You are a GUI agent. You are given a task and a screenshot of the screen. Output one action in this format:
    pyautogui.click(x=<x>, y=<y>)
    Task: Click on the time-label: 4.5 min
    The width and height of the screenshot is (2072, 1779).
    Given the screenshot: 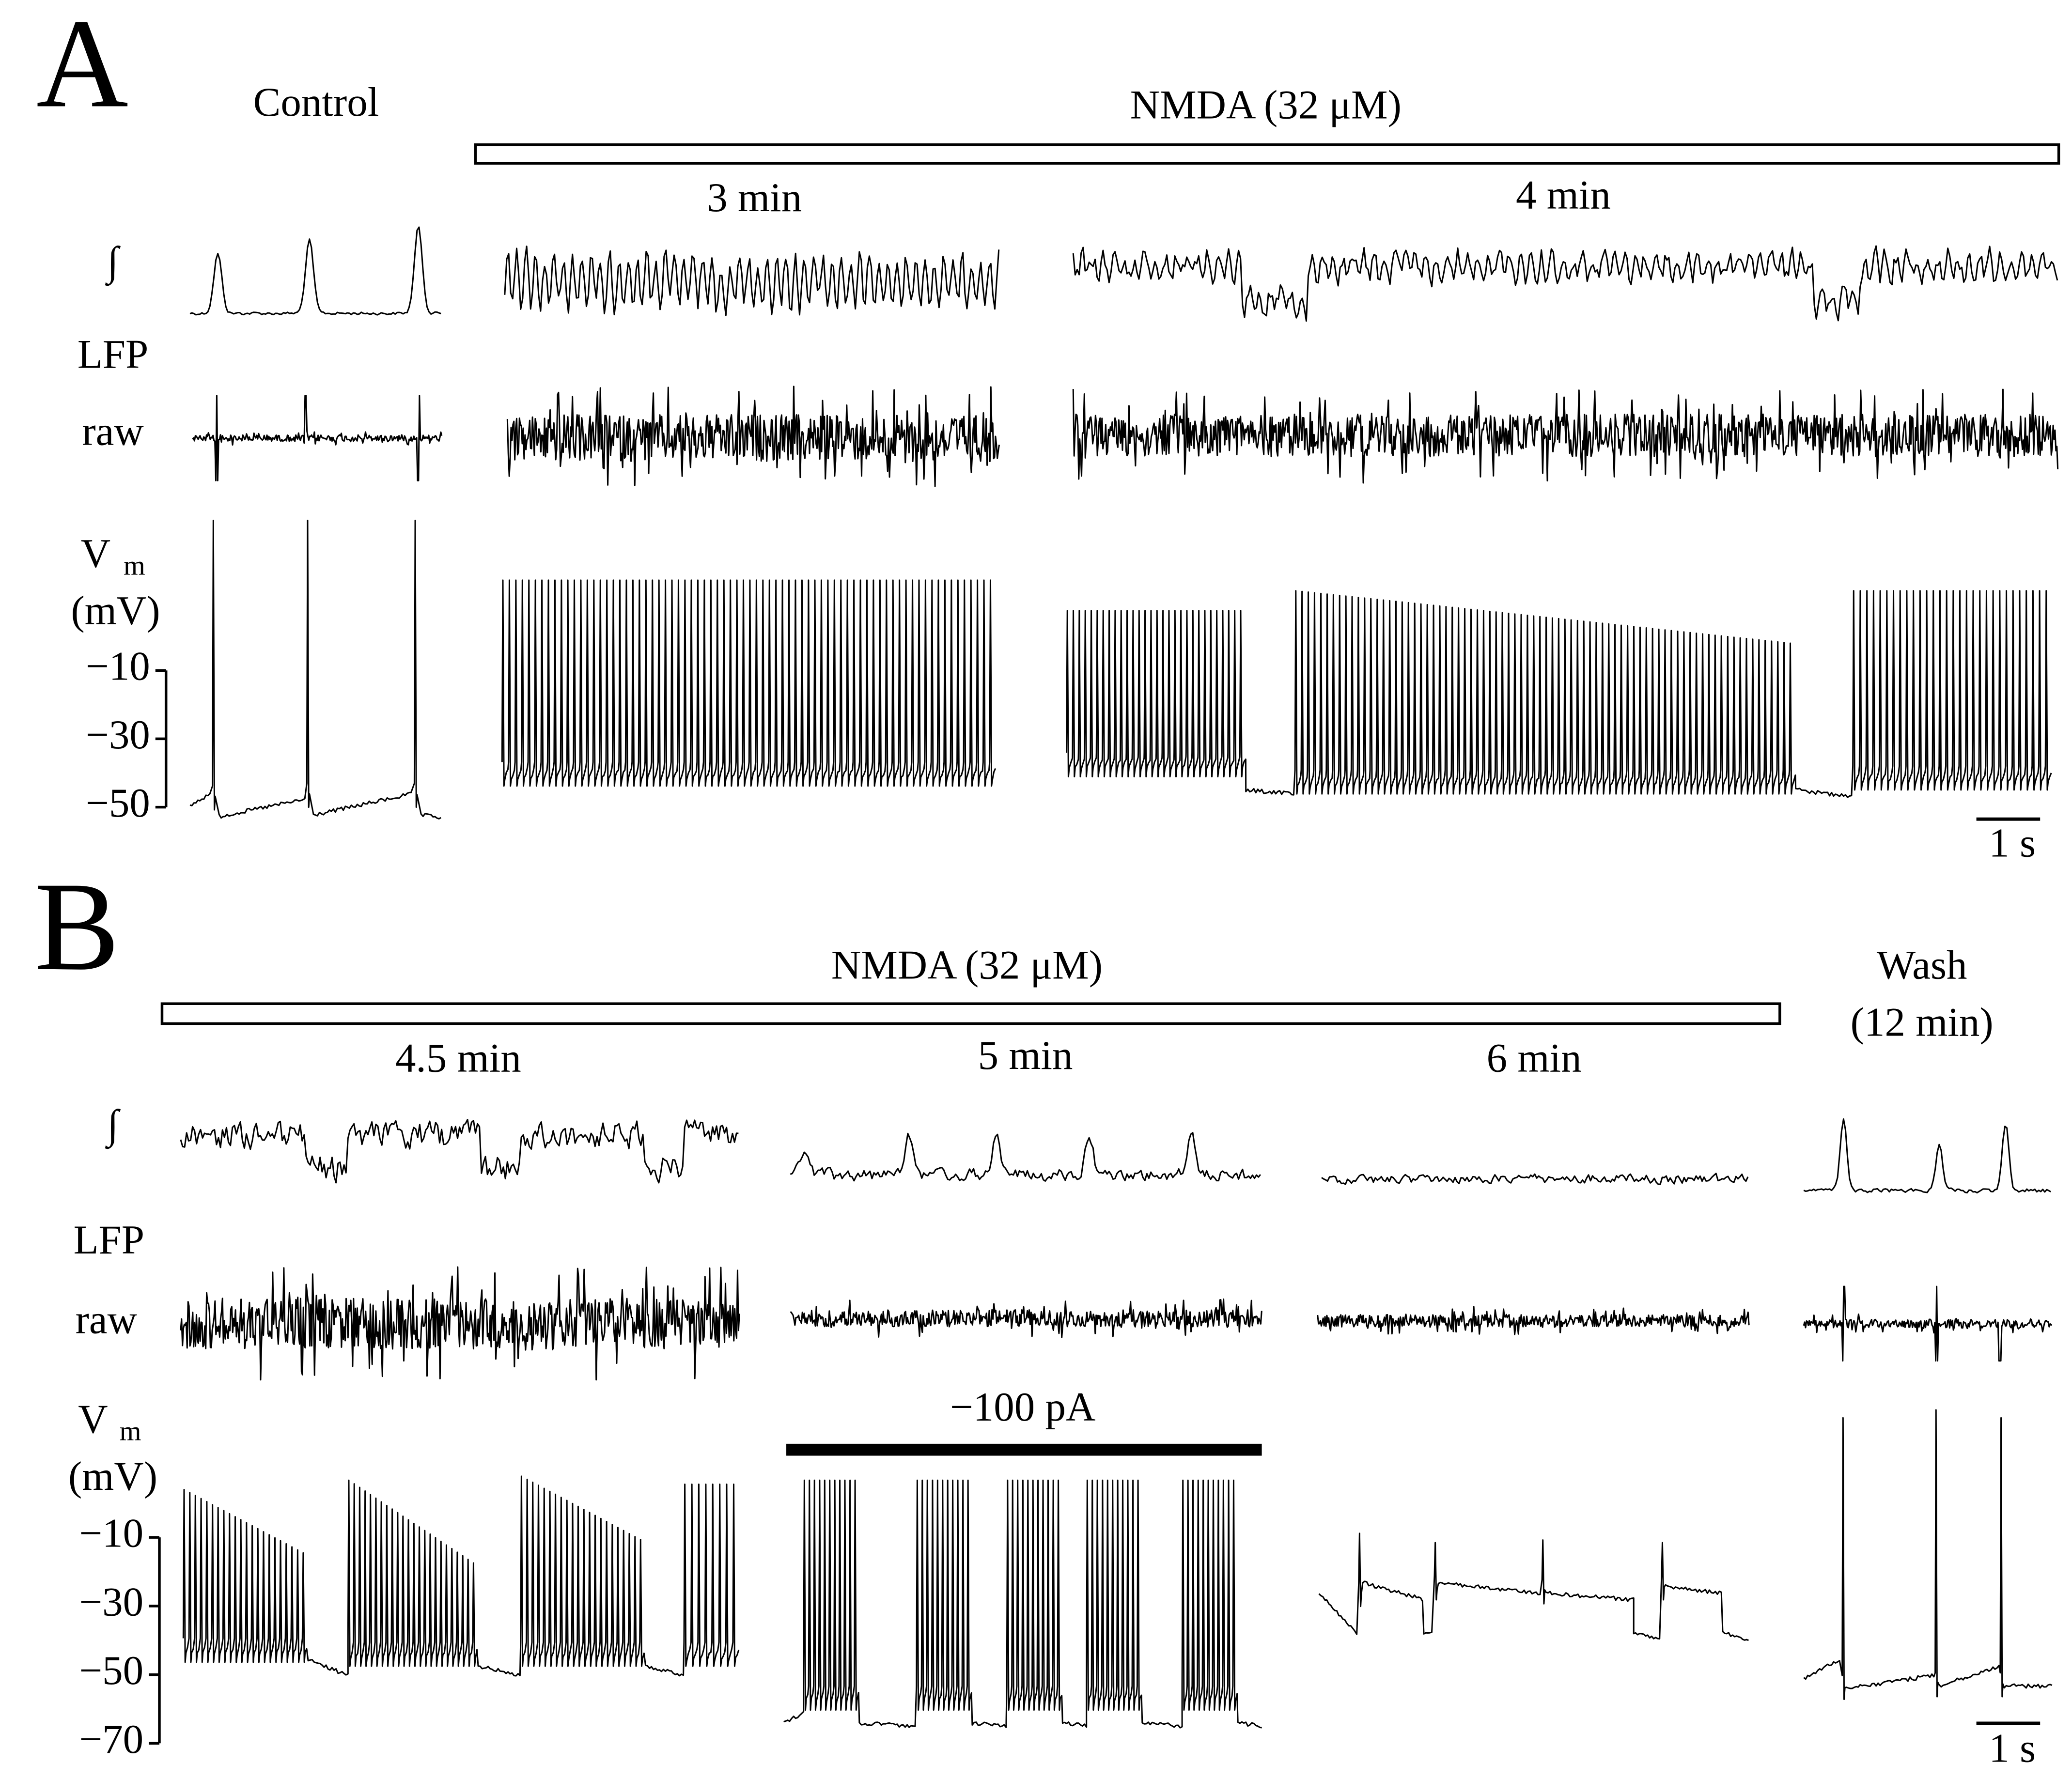 What is the action you would take?
    pyautogui.click(x=458, y=1058)
    